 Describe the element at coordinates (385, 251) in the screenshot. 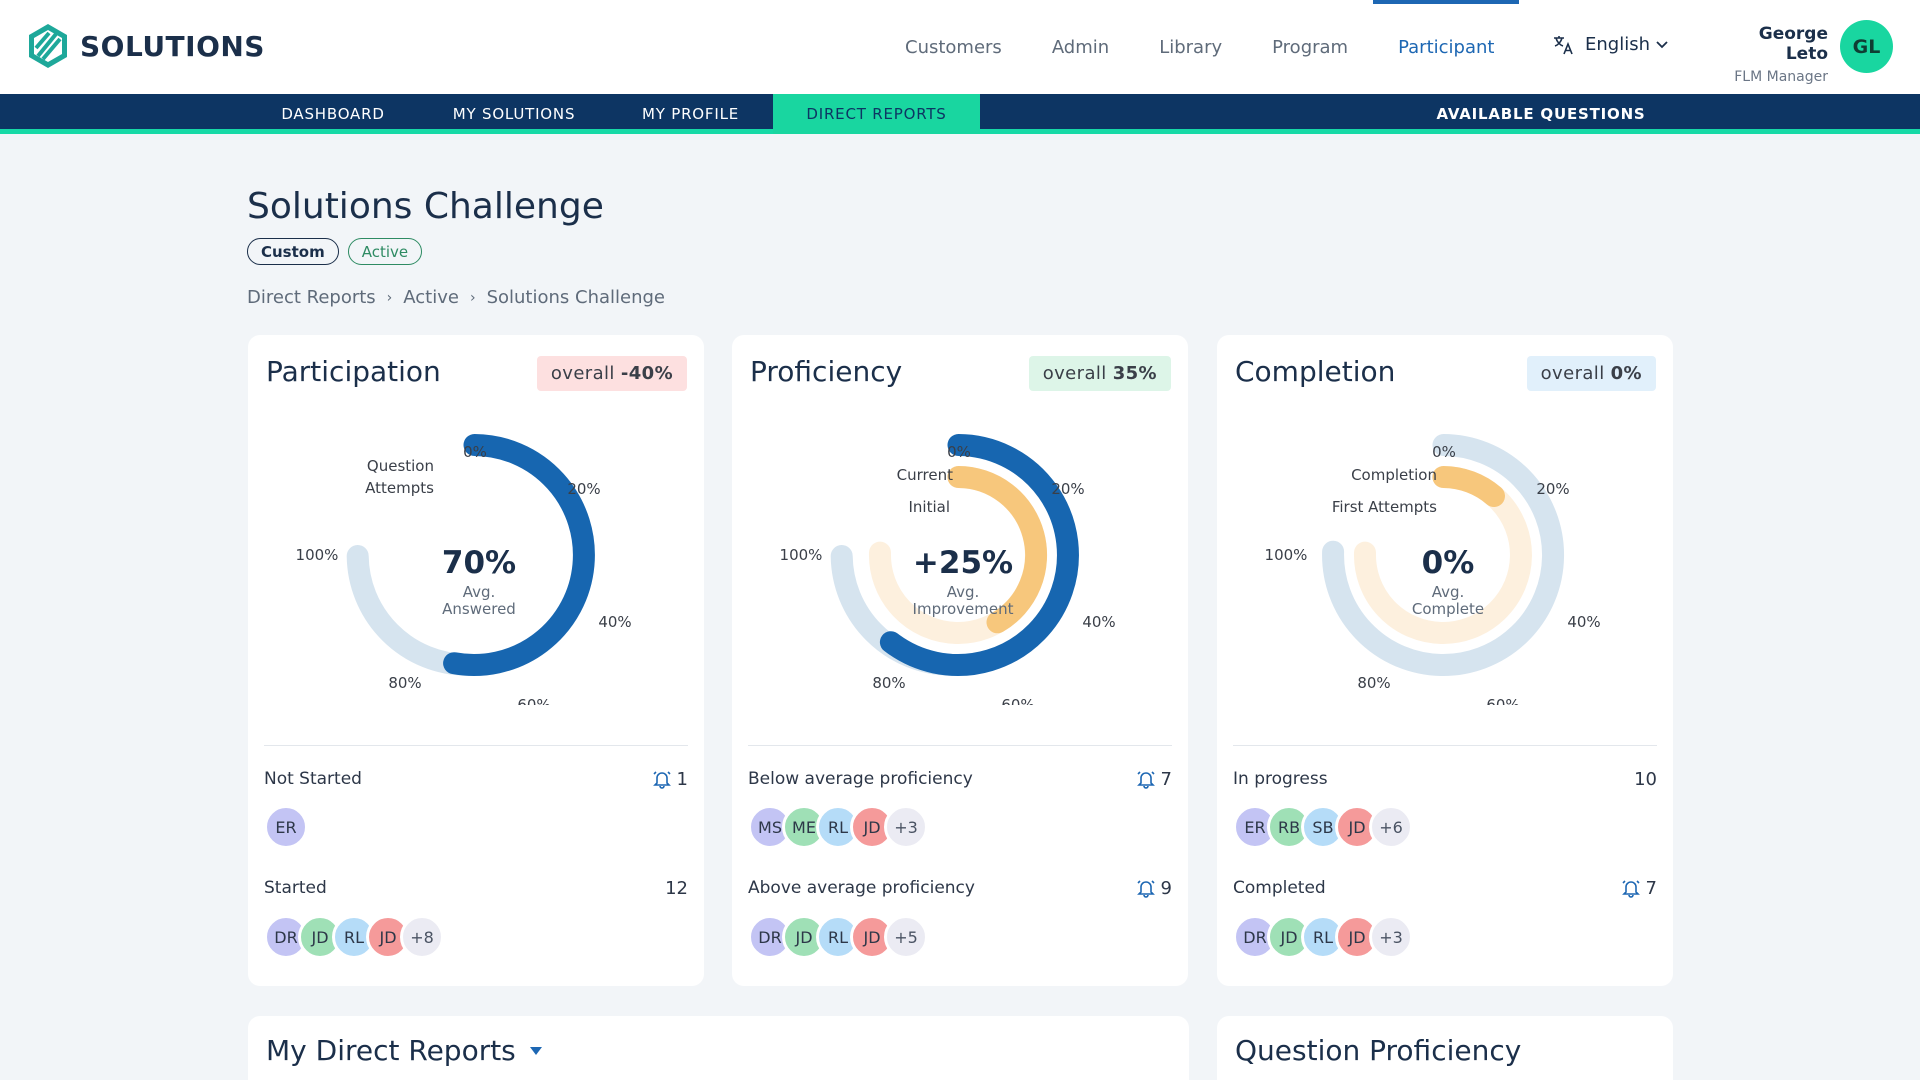

I see `tag-active: Active` at that location.